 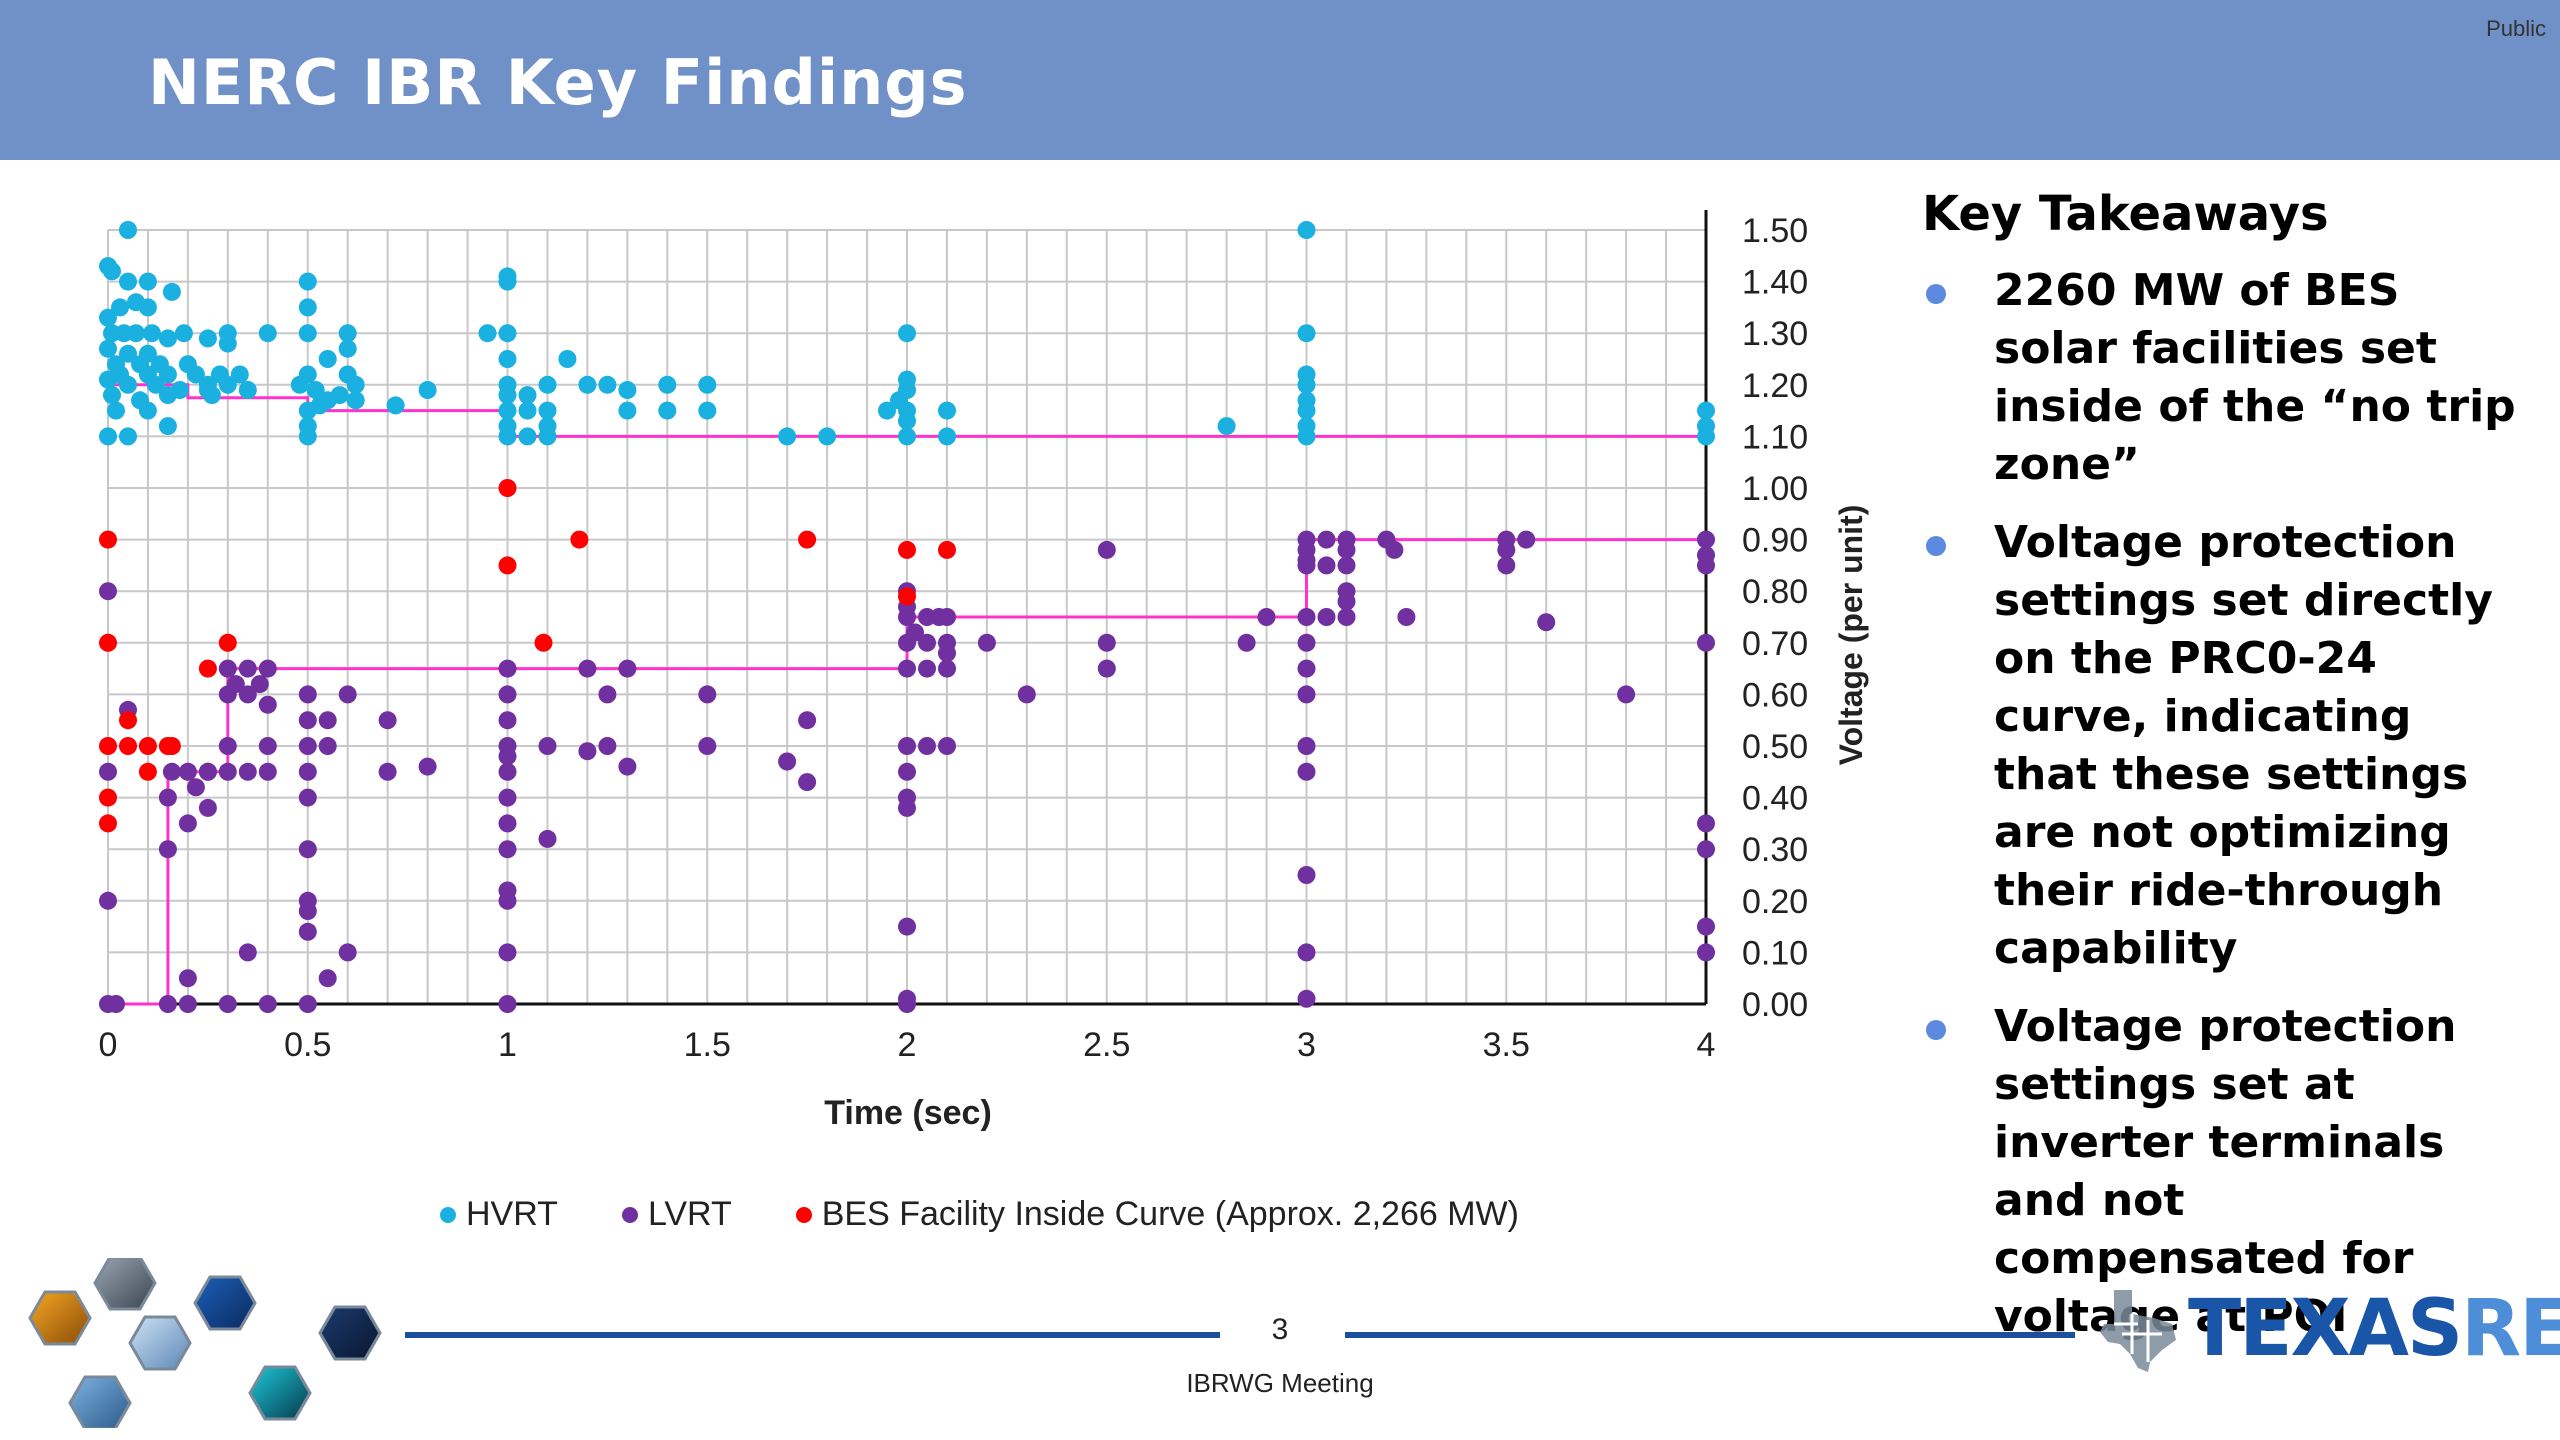 What do you see at coordinates (1936, 294) in the screenshot?
I see `bullet-icon` at bounding box center [1936, 294].